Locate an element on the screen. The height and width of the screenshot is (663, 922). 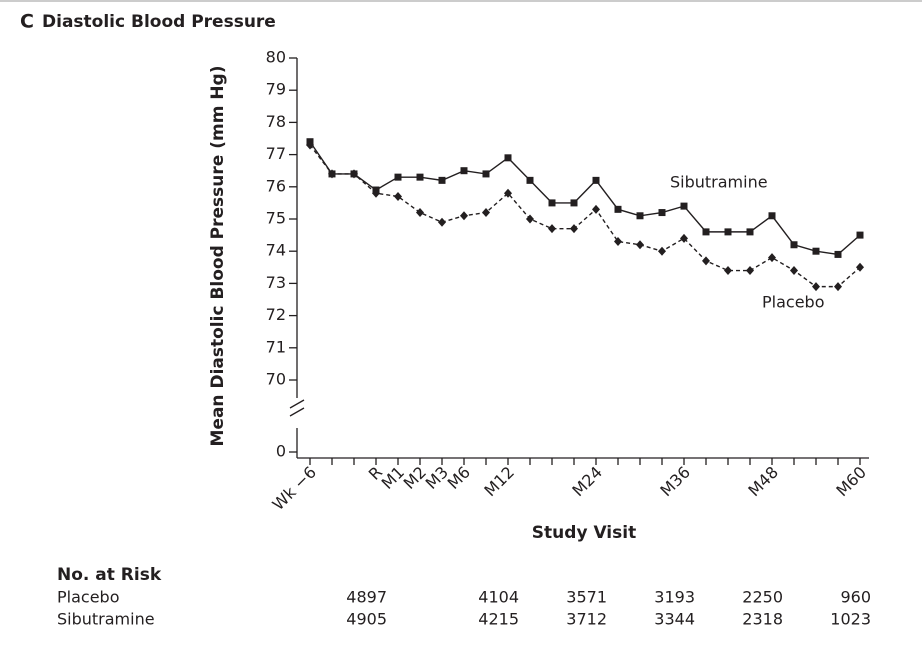
risk-value: 960 is located at coordinates (855, 597).